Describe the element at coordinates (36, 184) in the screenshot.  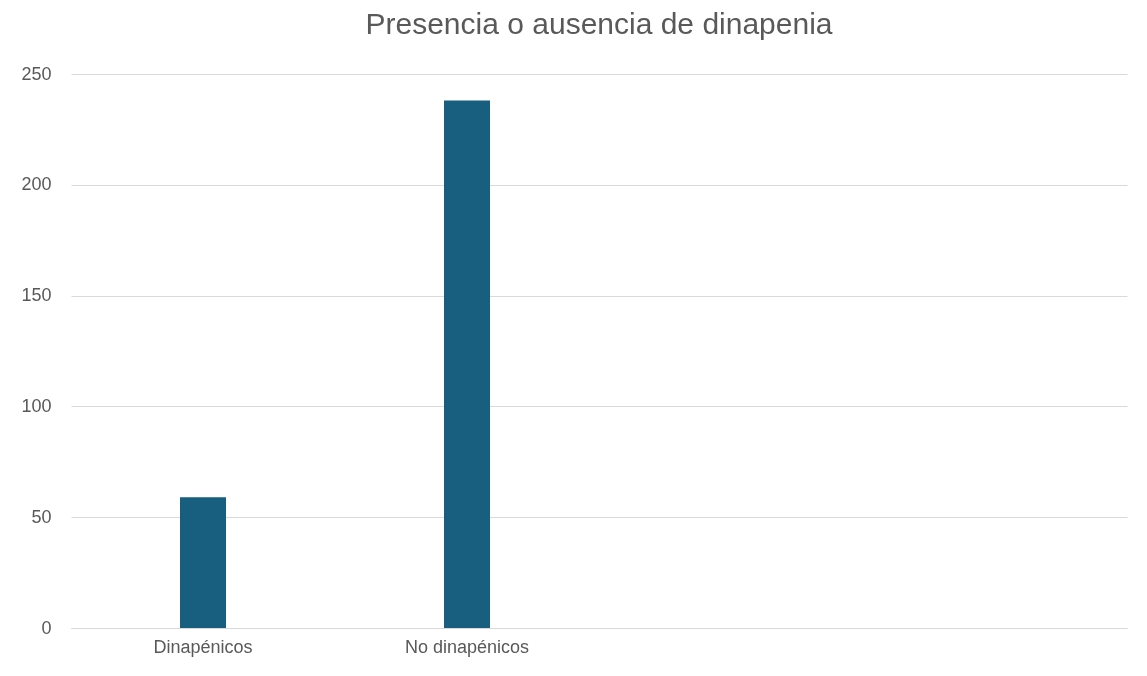
I see `y-tick-label: 200` at that location.